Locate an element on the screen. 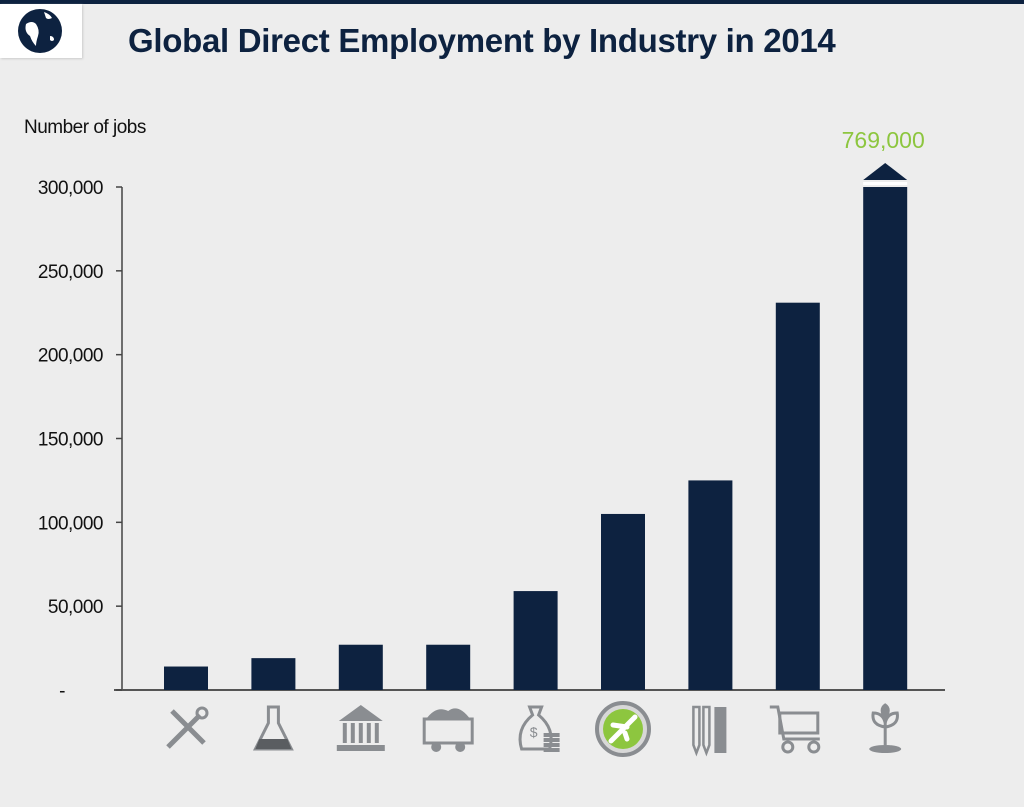 This screenshot has height=807, width=1024. bank-icon is located at coordinates (360, 728).